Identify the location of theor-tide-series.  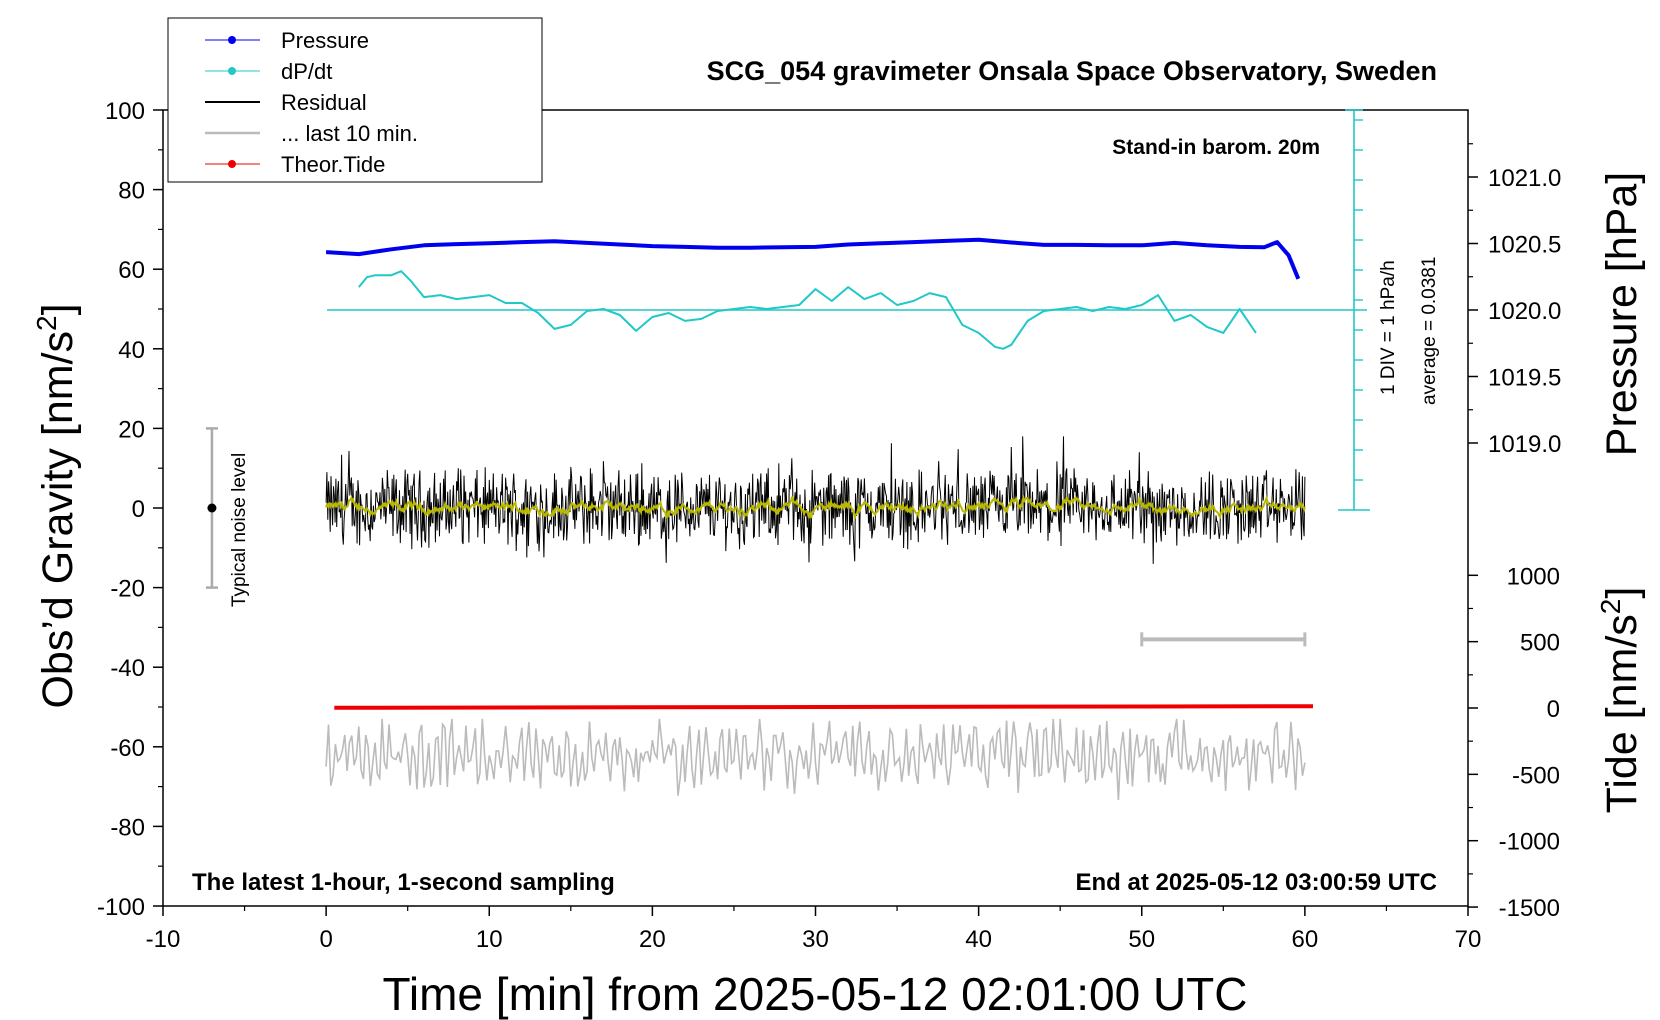
(824, 707).